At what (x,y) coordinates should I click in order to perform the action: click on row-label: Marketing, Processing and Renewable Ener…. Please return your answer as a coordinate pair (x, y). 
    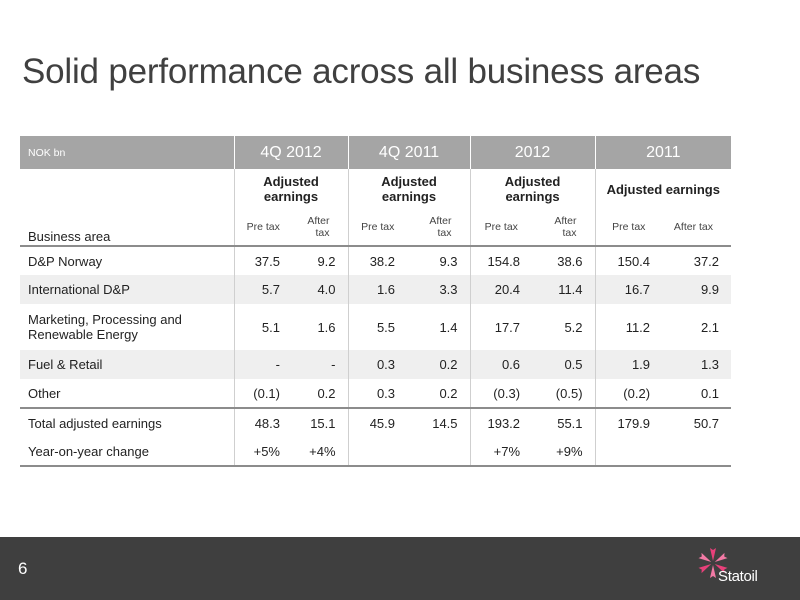
    Looking at the image, I should click on (105, 327).